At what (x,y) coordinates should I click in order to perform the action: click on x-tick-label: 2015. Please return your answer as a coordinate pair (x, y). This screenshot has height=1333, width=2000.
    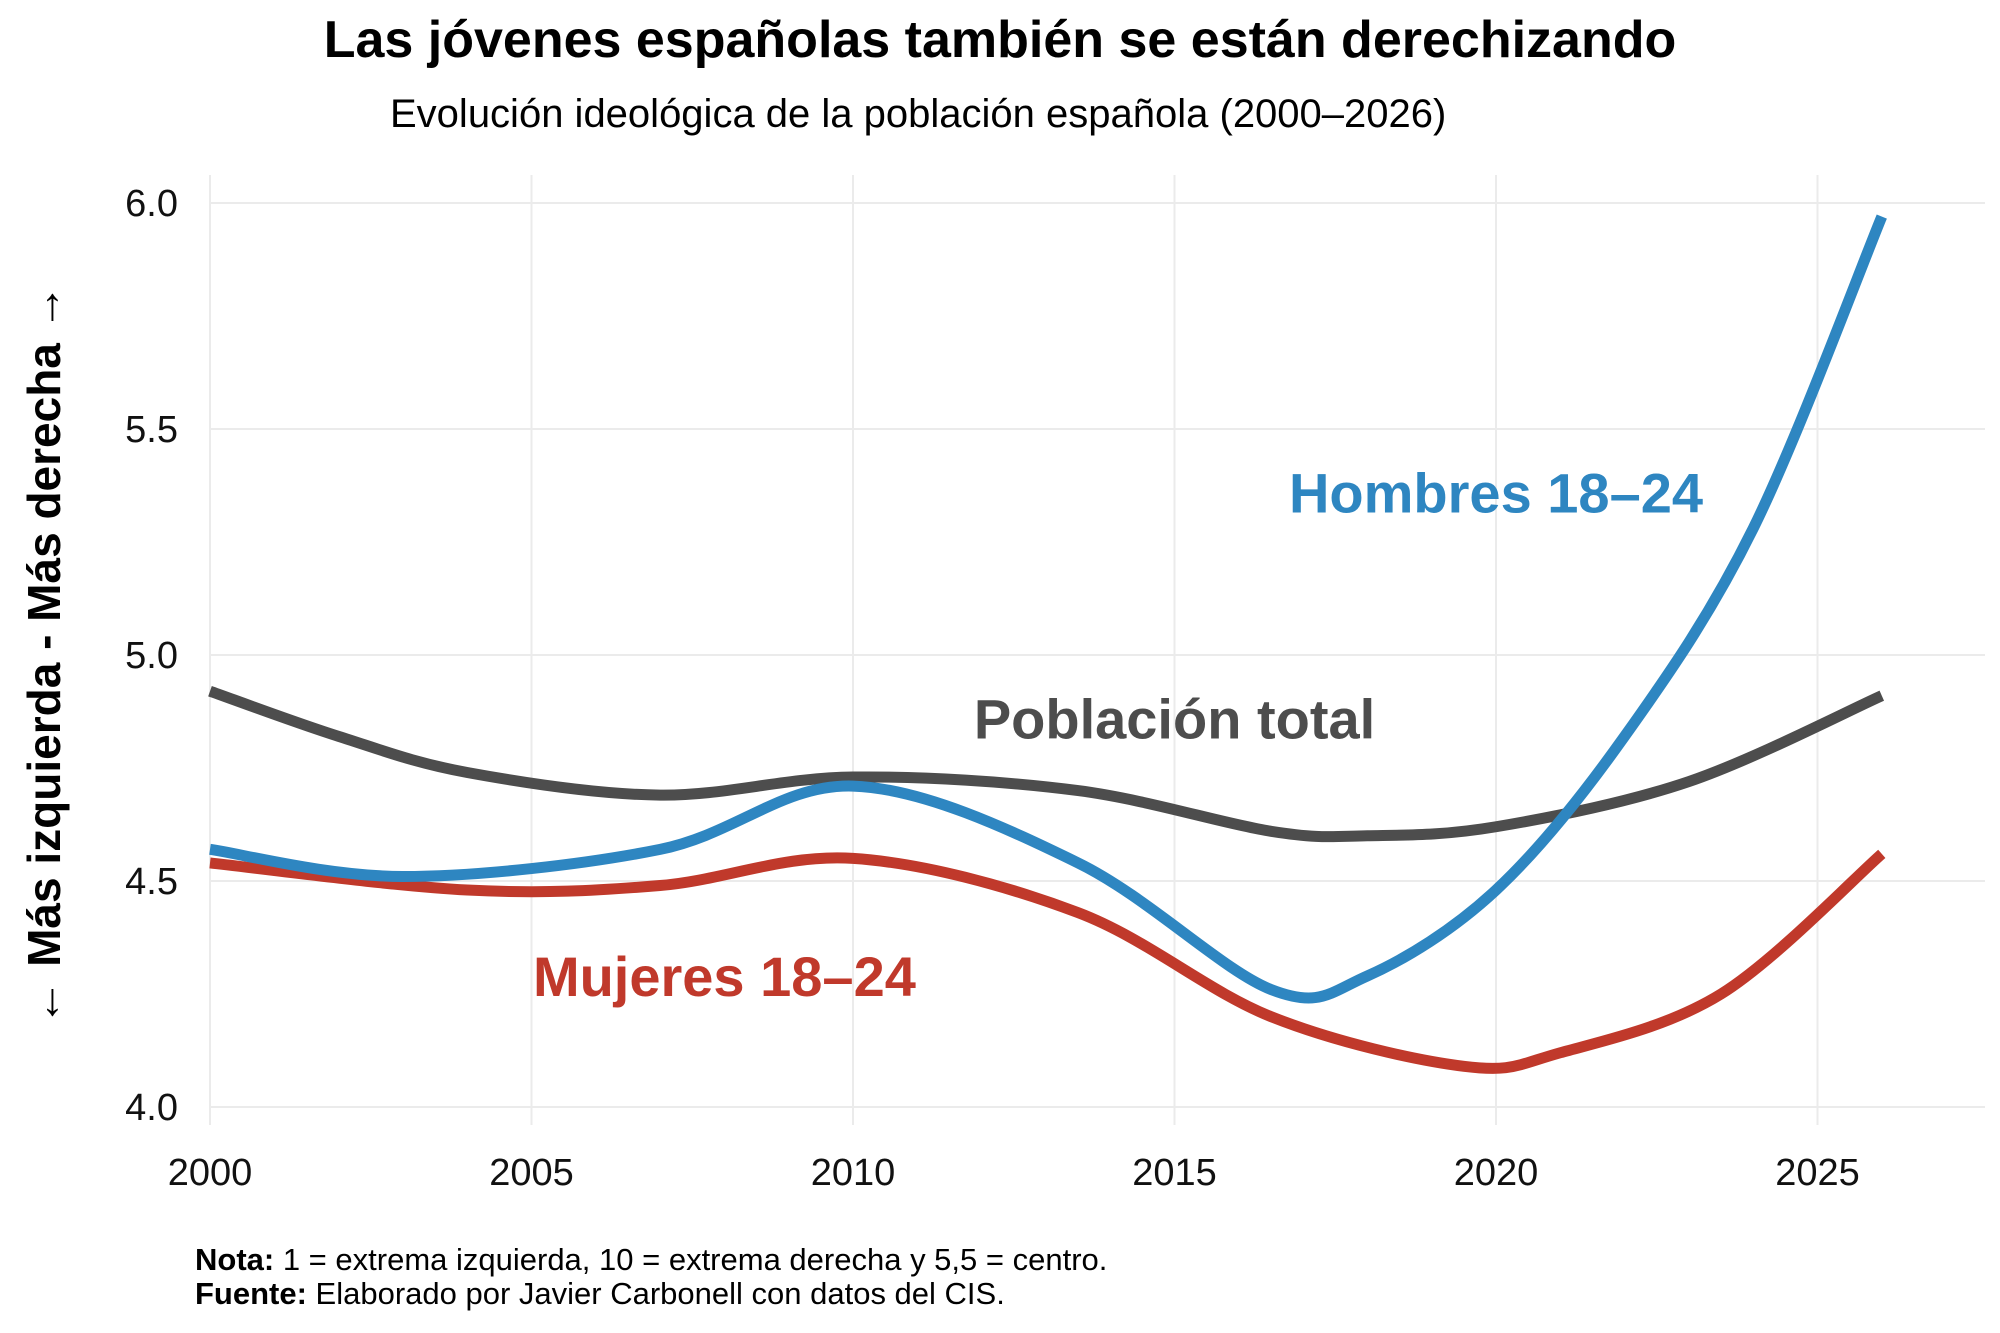
    Looking at the image, I should click on (1174, 1173).